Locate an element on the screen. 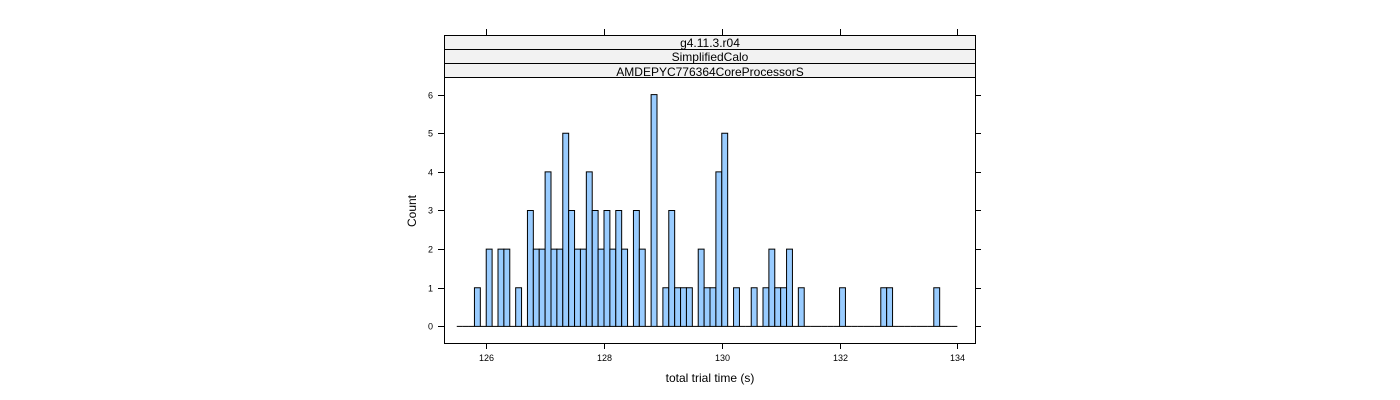 This screenshot has height=400, width=1400. left-axis-ticks: 0 1 2 3 4 5 6 is located at coordinates (436, 211).